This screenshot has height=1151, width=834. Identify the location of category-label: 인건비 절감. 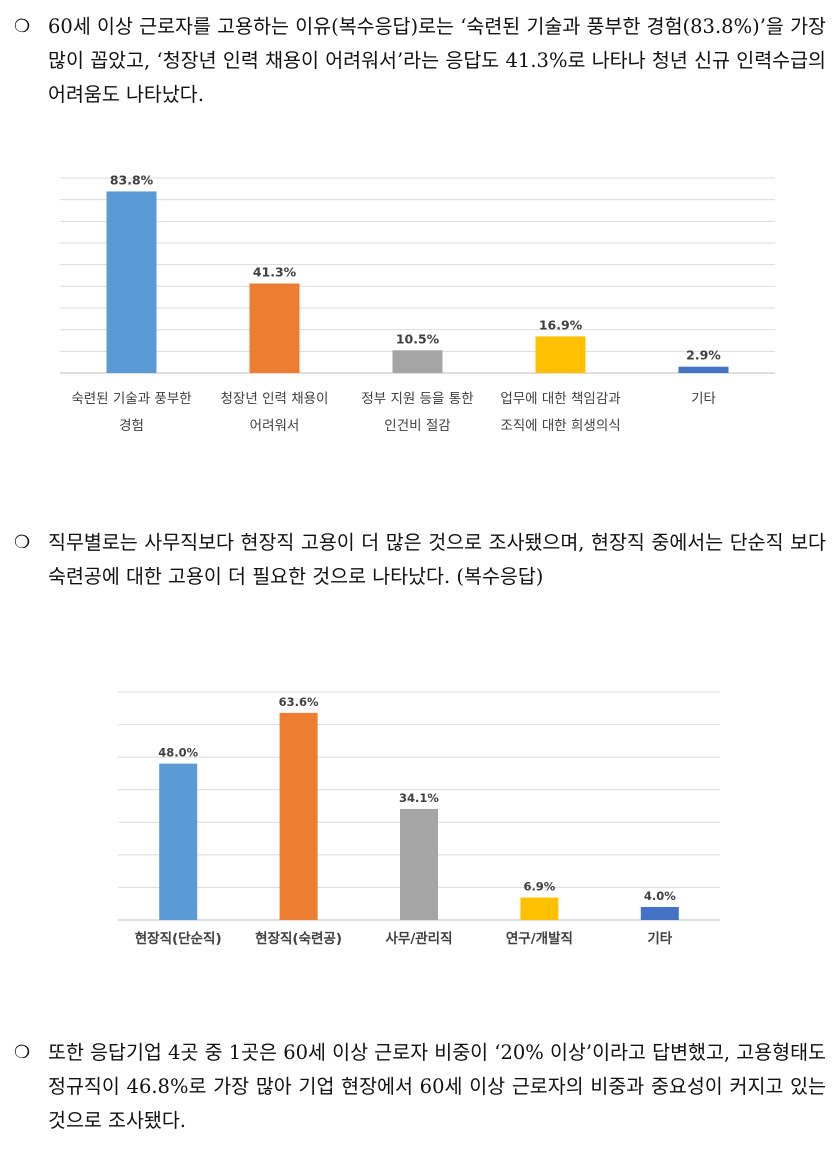
(417, 426).